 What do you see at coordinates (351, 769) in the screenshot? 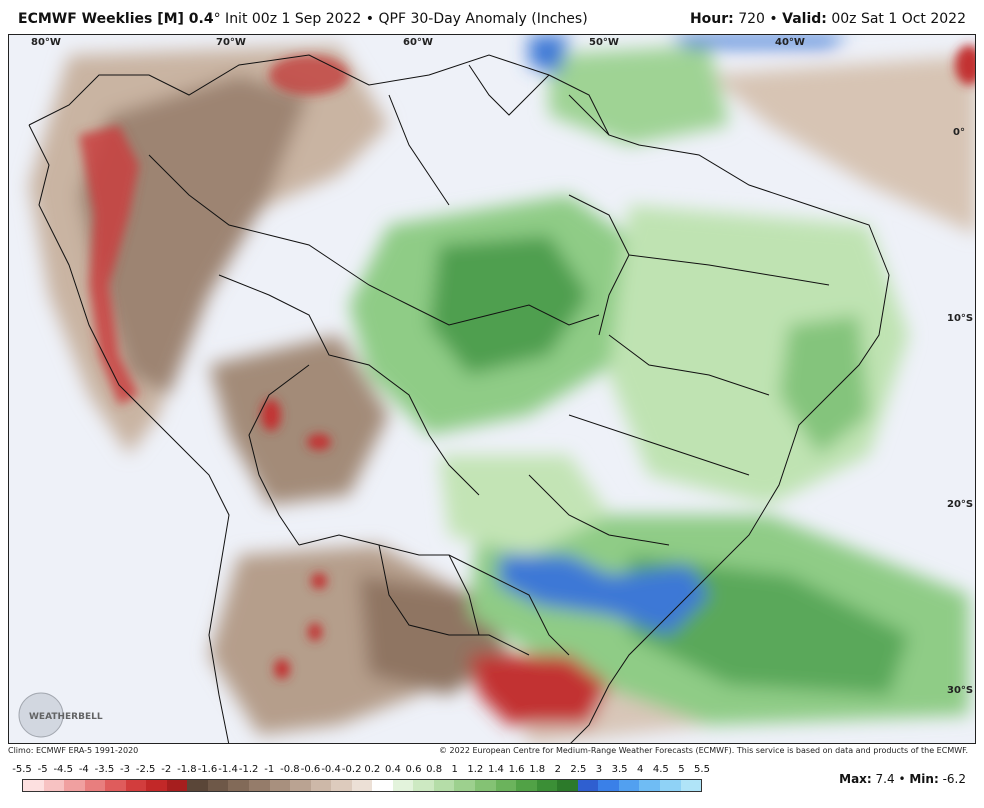
I see `legend-tick-label: -0.2` at bounding box center [351, 769].